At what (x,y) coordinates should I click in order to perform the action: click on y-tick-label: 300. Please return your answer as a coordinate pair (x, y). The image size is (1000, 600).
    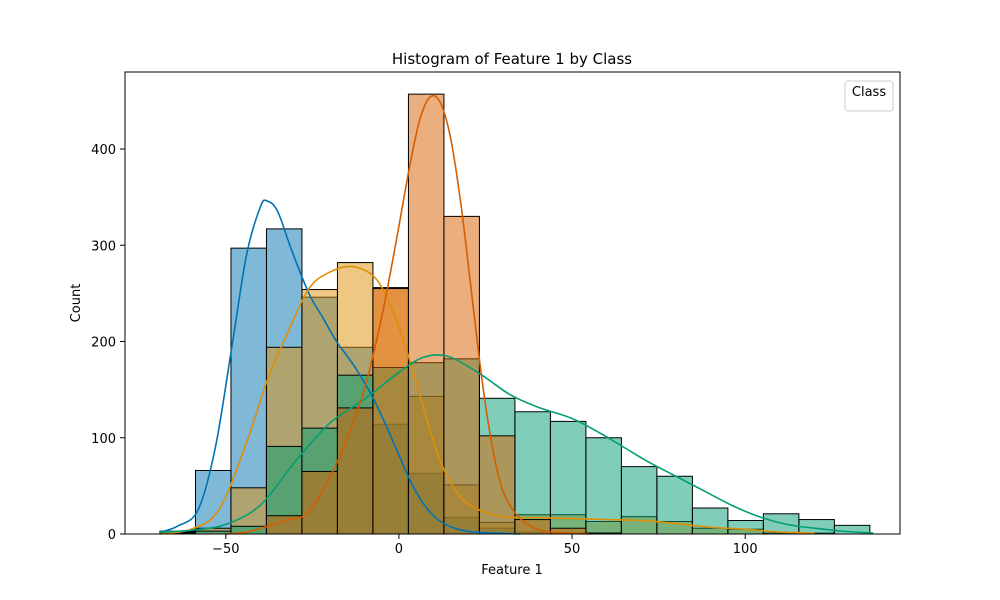
    Looking at the image, I should click on (103, 246).